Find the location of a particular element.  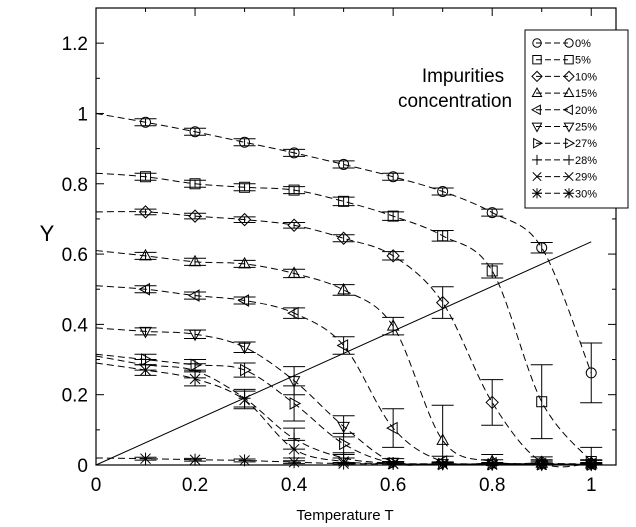

legend: 0% 5% 10% 15% 20% 25% 27% 28% 29% 30% is located at coordinates (576, 119).